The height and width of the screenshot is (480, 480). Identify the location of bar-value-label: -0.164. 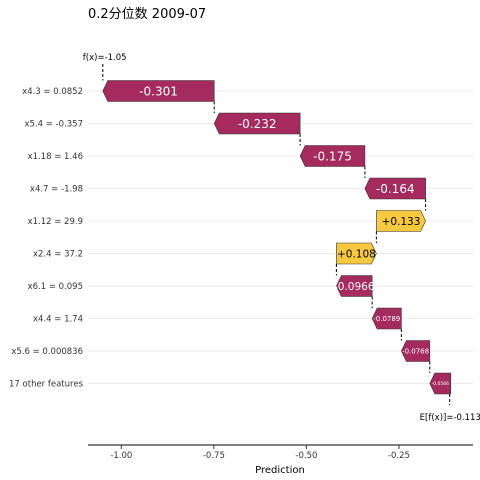
(395, 189).